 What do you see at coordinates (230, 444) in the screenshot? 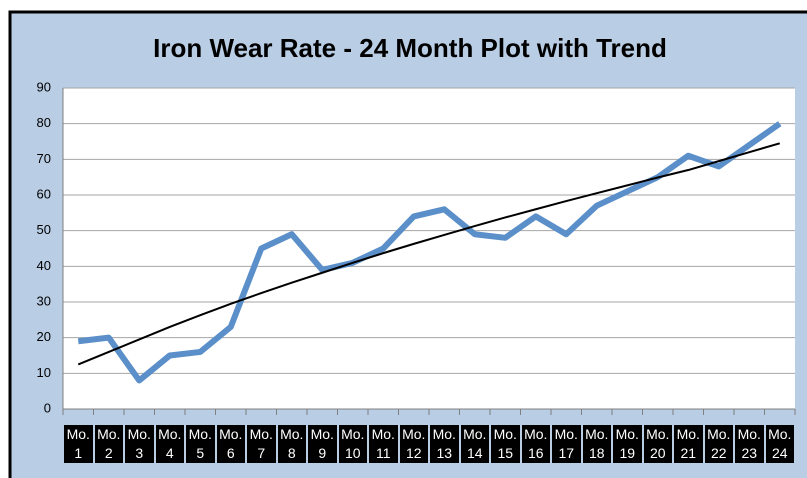
I see `x-tick-label: Mo. 6` at bounding box center [230, 444].